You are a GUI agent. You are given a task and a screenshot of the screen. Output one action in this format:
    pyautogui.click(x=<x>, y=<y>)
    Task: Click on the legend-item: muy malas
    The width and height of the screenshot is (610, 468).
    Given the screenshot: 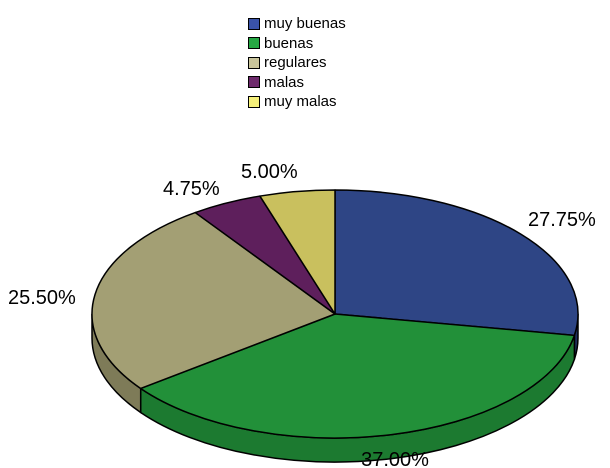 What is the action you would take?
    pyautogui.click(x=297, y=102)
    